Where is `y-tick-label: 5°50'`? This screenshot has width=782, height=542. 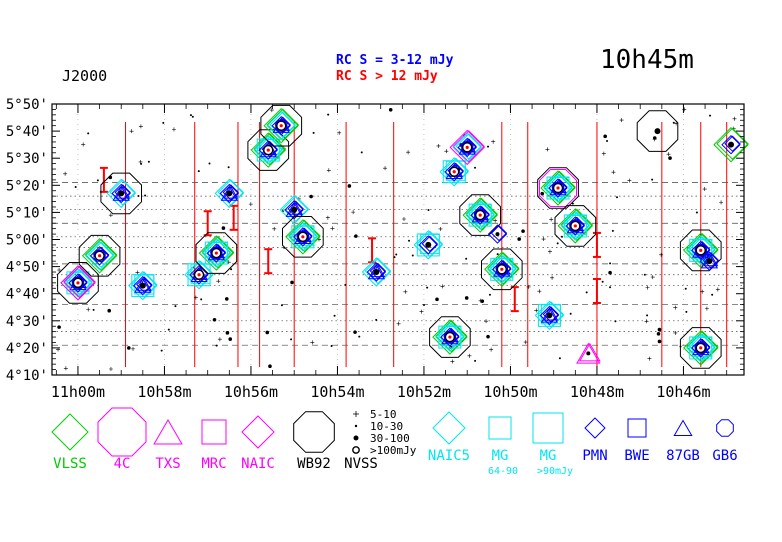 y-tick-label: 5°50' is located at coordinates (27, 105).